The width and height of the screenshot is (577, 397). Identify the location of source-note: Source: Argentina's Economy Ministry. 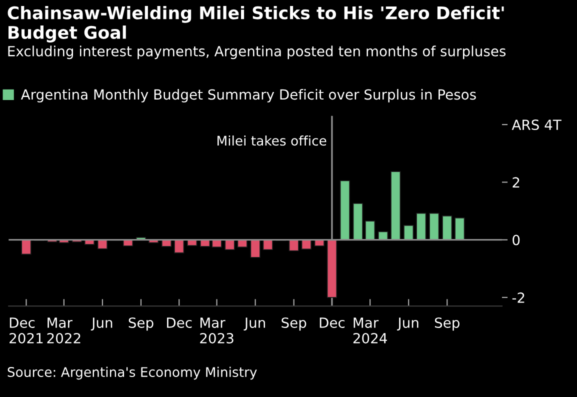
(132, 373).